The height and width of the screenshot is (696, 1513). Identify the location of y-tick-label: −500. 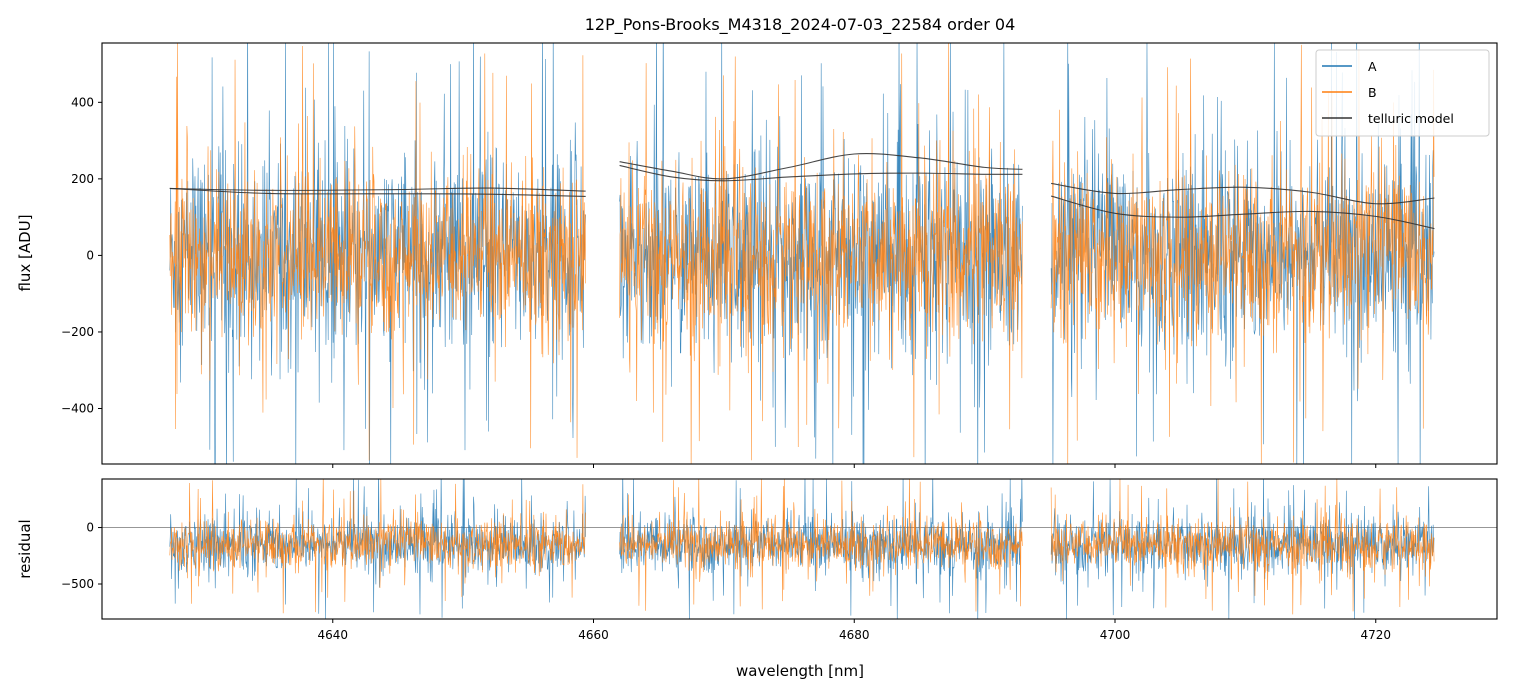
(77, 584).